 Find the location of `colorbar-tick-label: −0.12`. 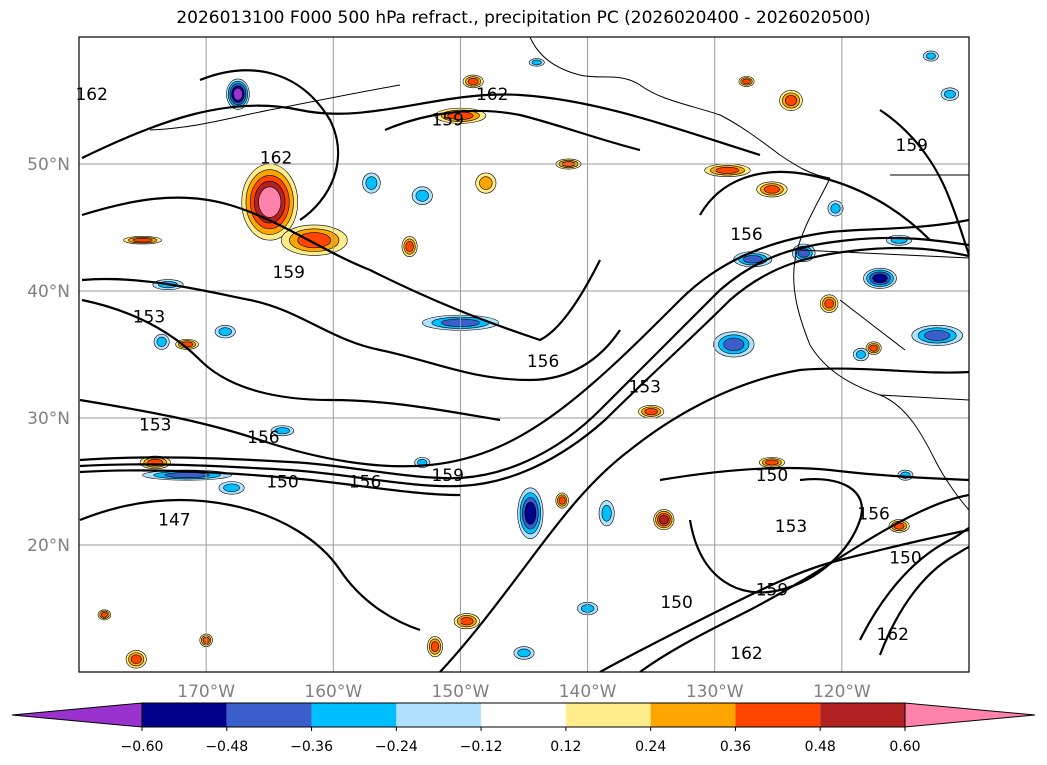

colorbar-tick-label: −0.12 is located at coordinates (481, 747).